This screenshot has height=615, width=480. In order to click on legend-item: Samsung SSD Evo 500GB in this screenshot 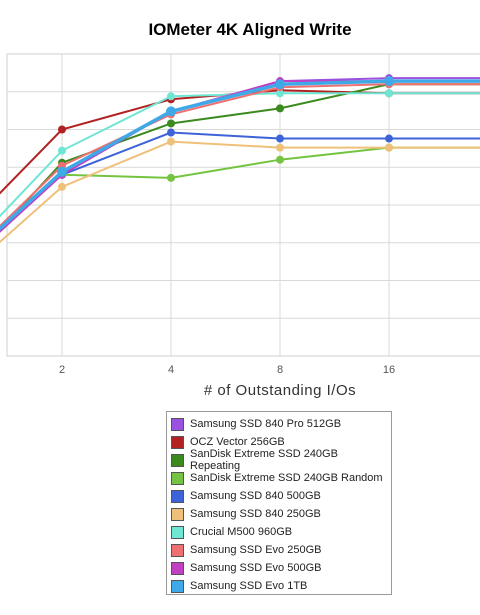, I will do `click(281, 568)`.